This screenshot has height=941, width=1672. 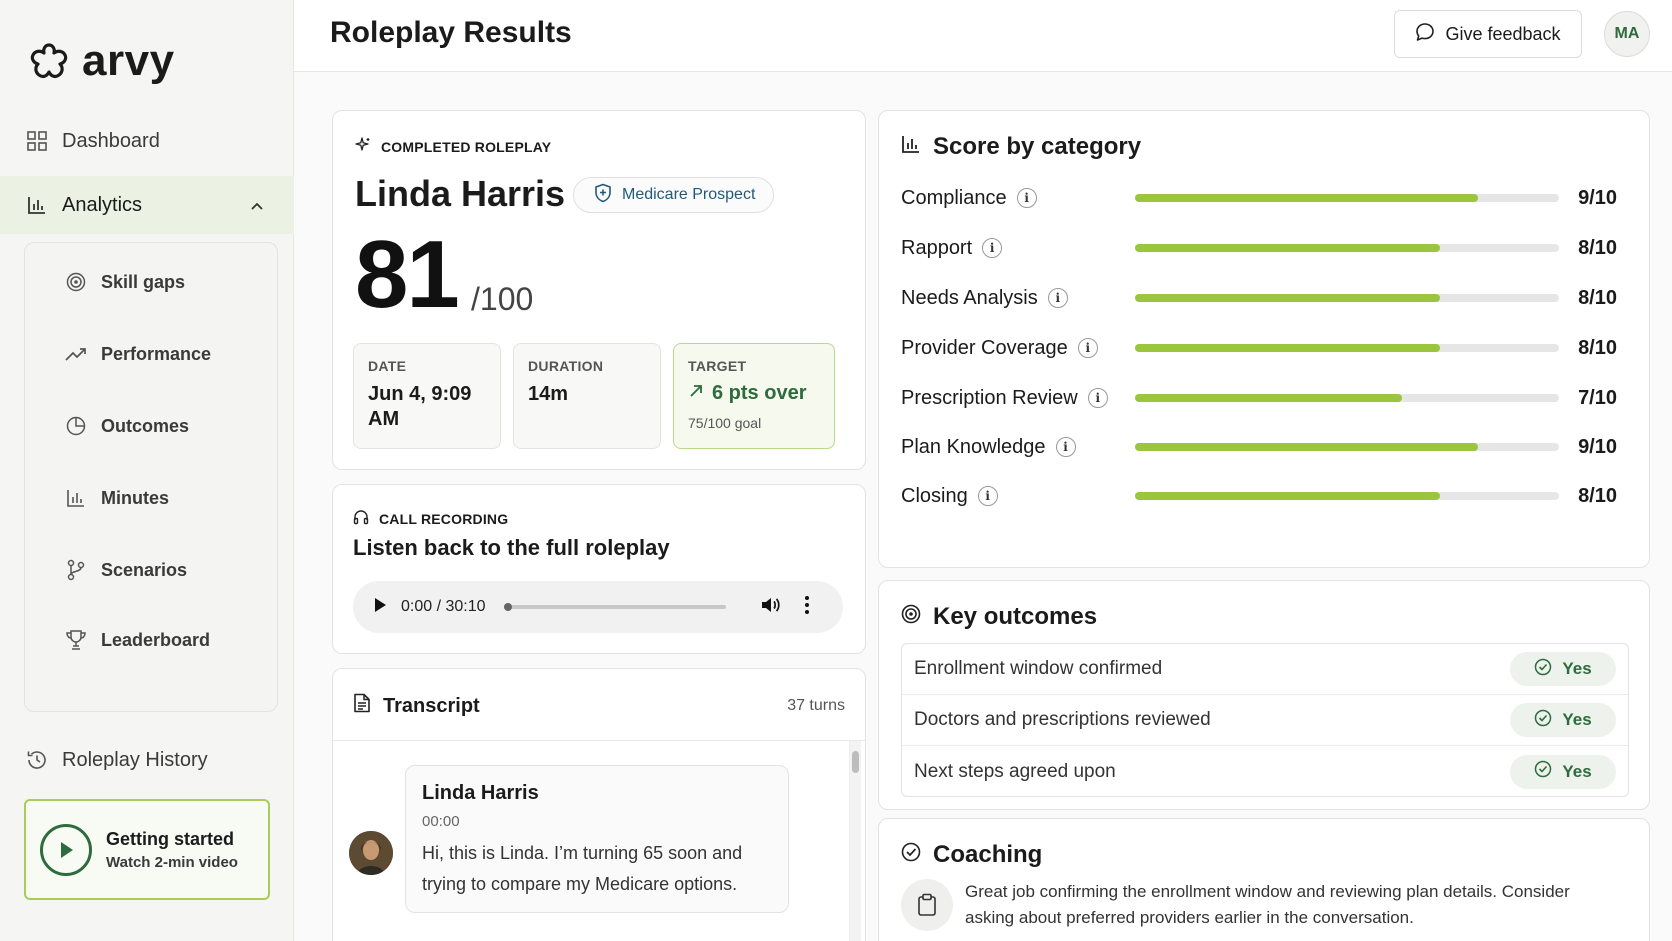 I want to click on headphones-icon, so click(x=361, y=518).